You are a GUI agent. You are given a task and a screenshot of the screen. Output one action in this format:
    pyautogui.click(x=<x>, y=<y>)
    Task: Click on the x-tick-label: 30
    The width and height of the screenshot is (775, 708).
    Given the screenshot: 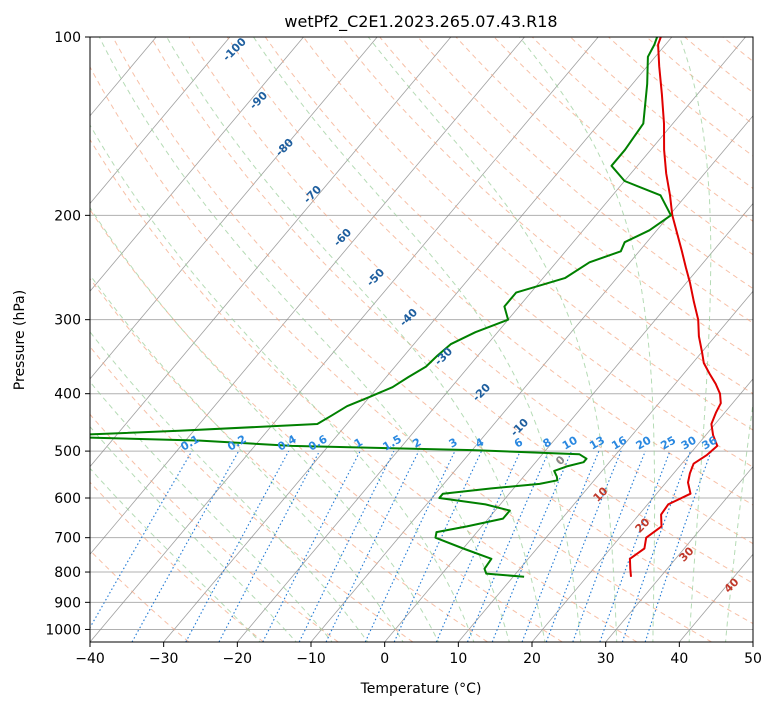 What is the action you would take?
    pyautogui.click(x=606, y=659)
    